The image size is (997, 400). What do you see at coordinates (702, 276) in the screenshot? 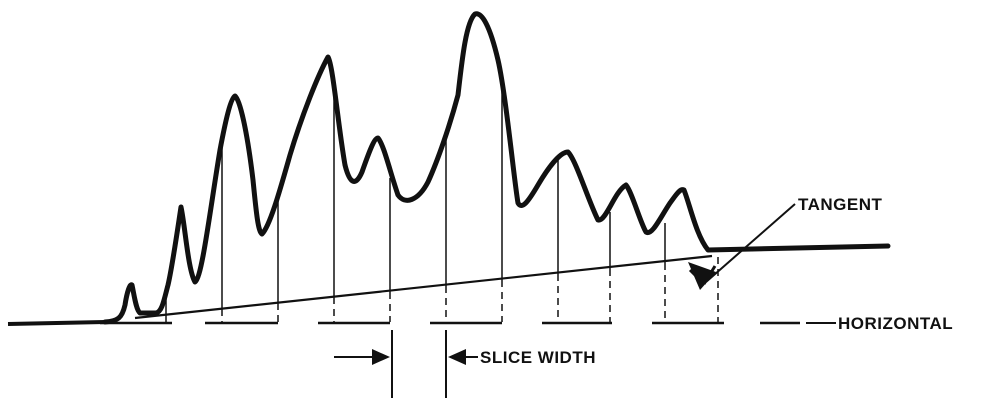
I see `tangent-arrowhead-fill` at bounding box center [702, 276].